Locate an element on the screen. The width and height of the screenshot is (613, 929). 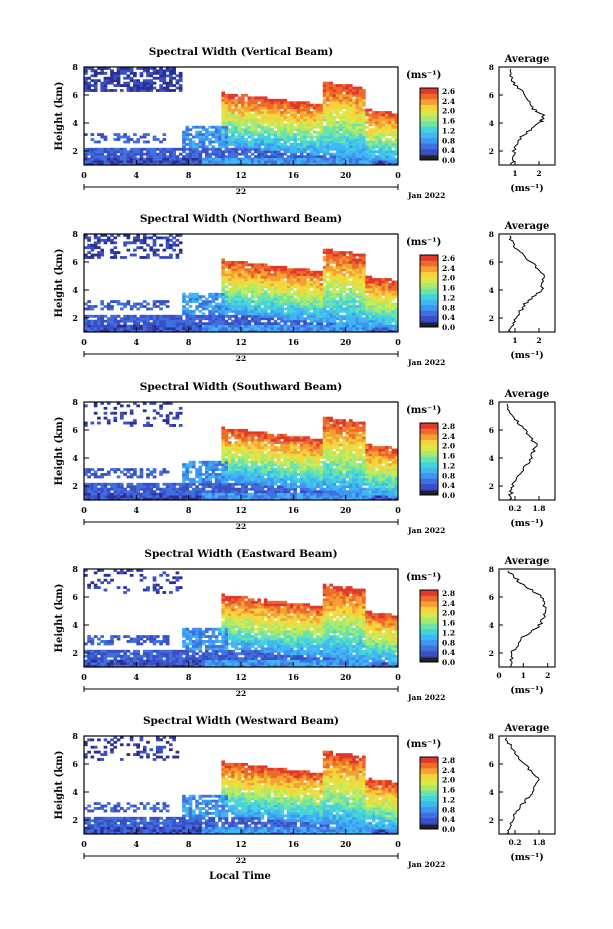
colorbar-segment is located at coordinates (429, 96).